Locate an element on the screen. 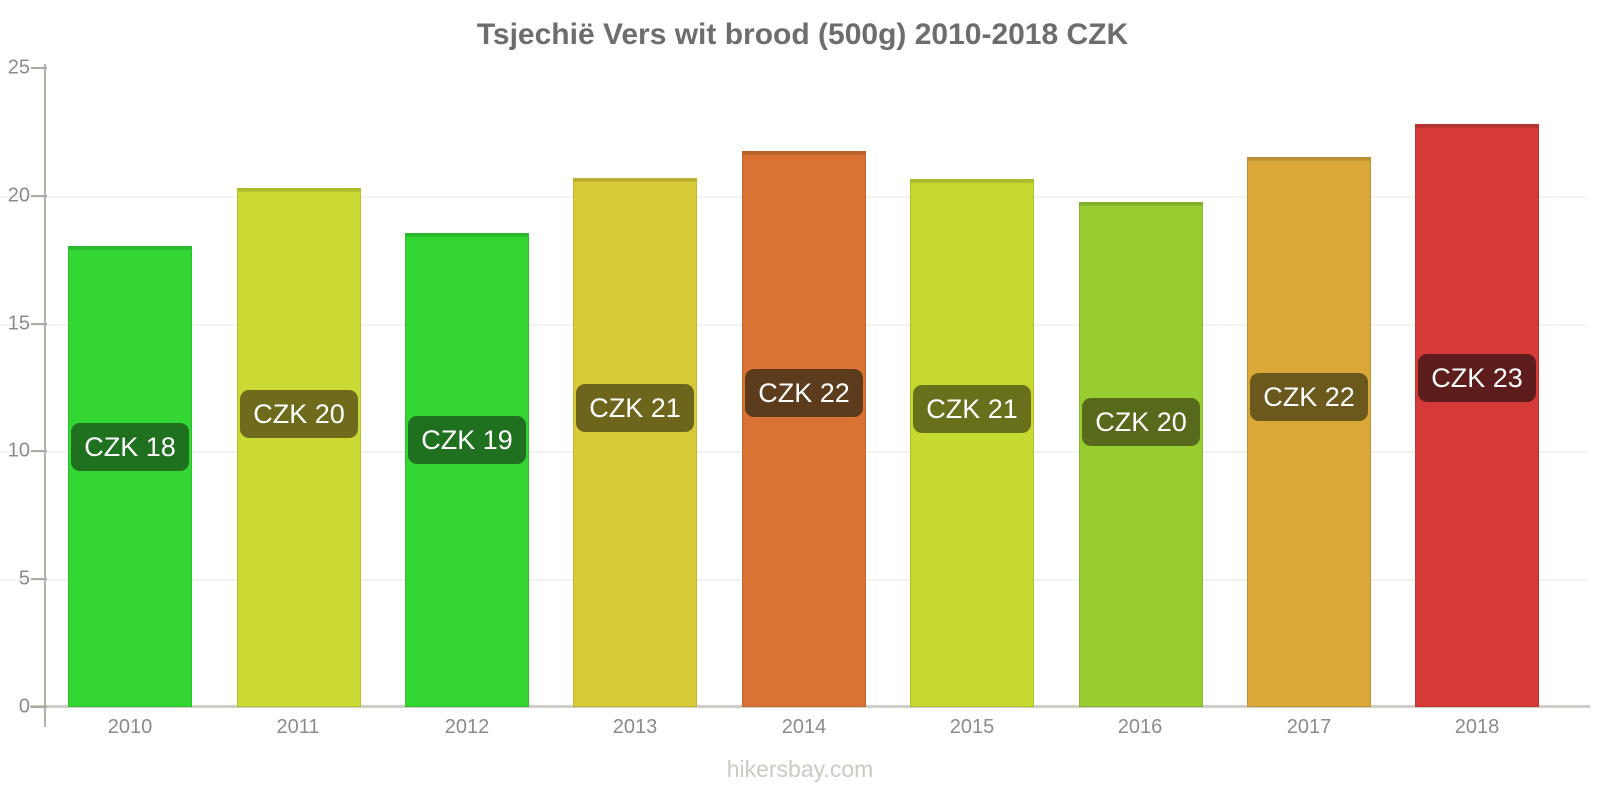 Image resolution: width=1600 pixels, height=800 pixels. bar-2014: CZK 22 is located at coordinates (804, 429).